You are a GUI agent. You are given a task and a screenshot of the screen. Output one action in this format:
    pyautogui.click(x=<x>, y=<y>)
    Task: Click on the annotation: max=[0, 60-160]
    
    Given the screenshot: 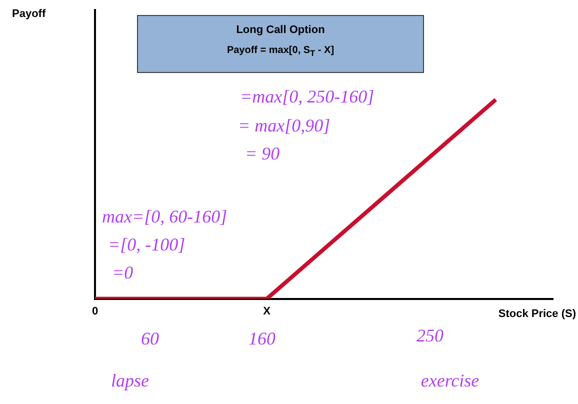 What is the action you would take?
    pyautogui.click(x=165, y=216)
    